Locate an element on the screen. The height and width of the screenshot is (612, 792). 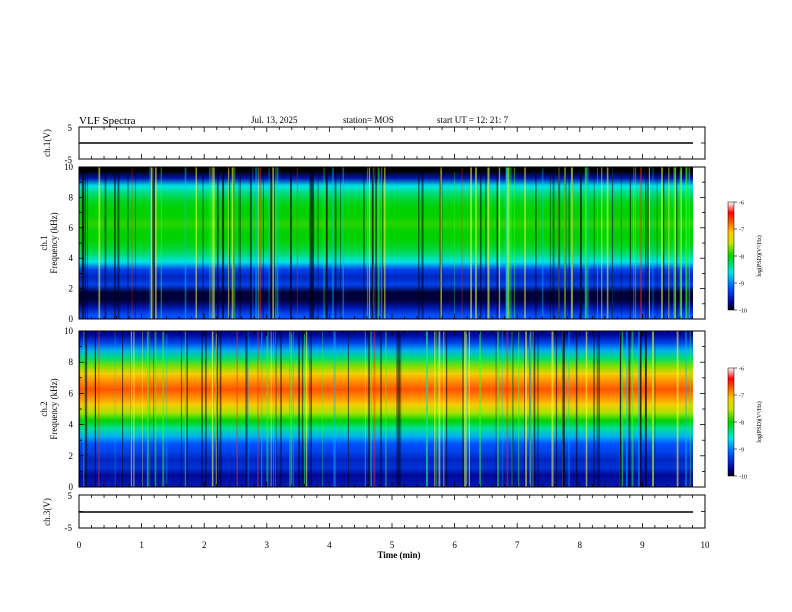
ch2-spec-ylabel-2: Frequency (kHz) is located at coordinates (54, 408).